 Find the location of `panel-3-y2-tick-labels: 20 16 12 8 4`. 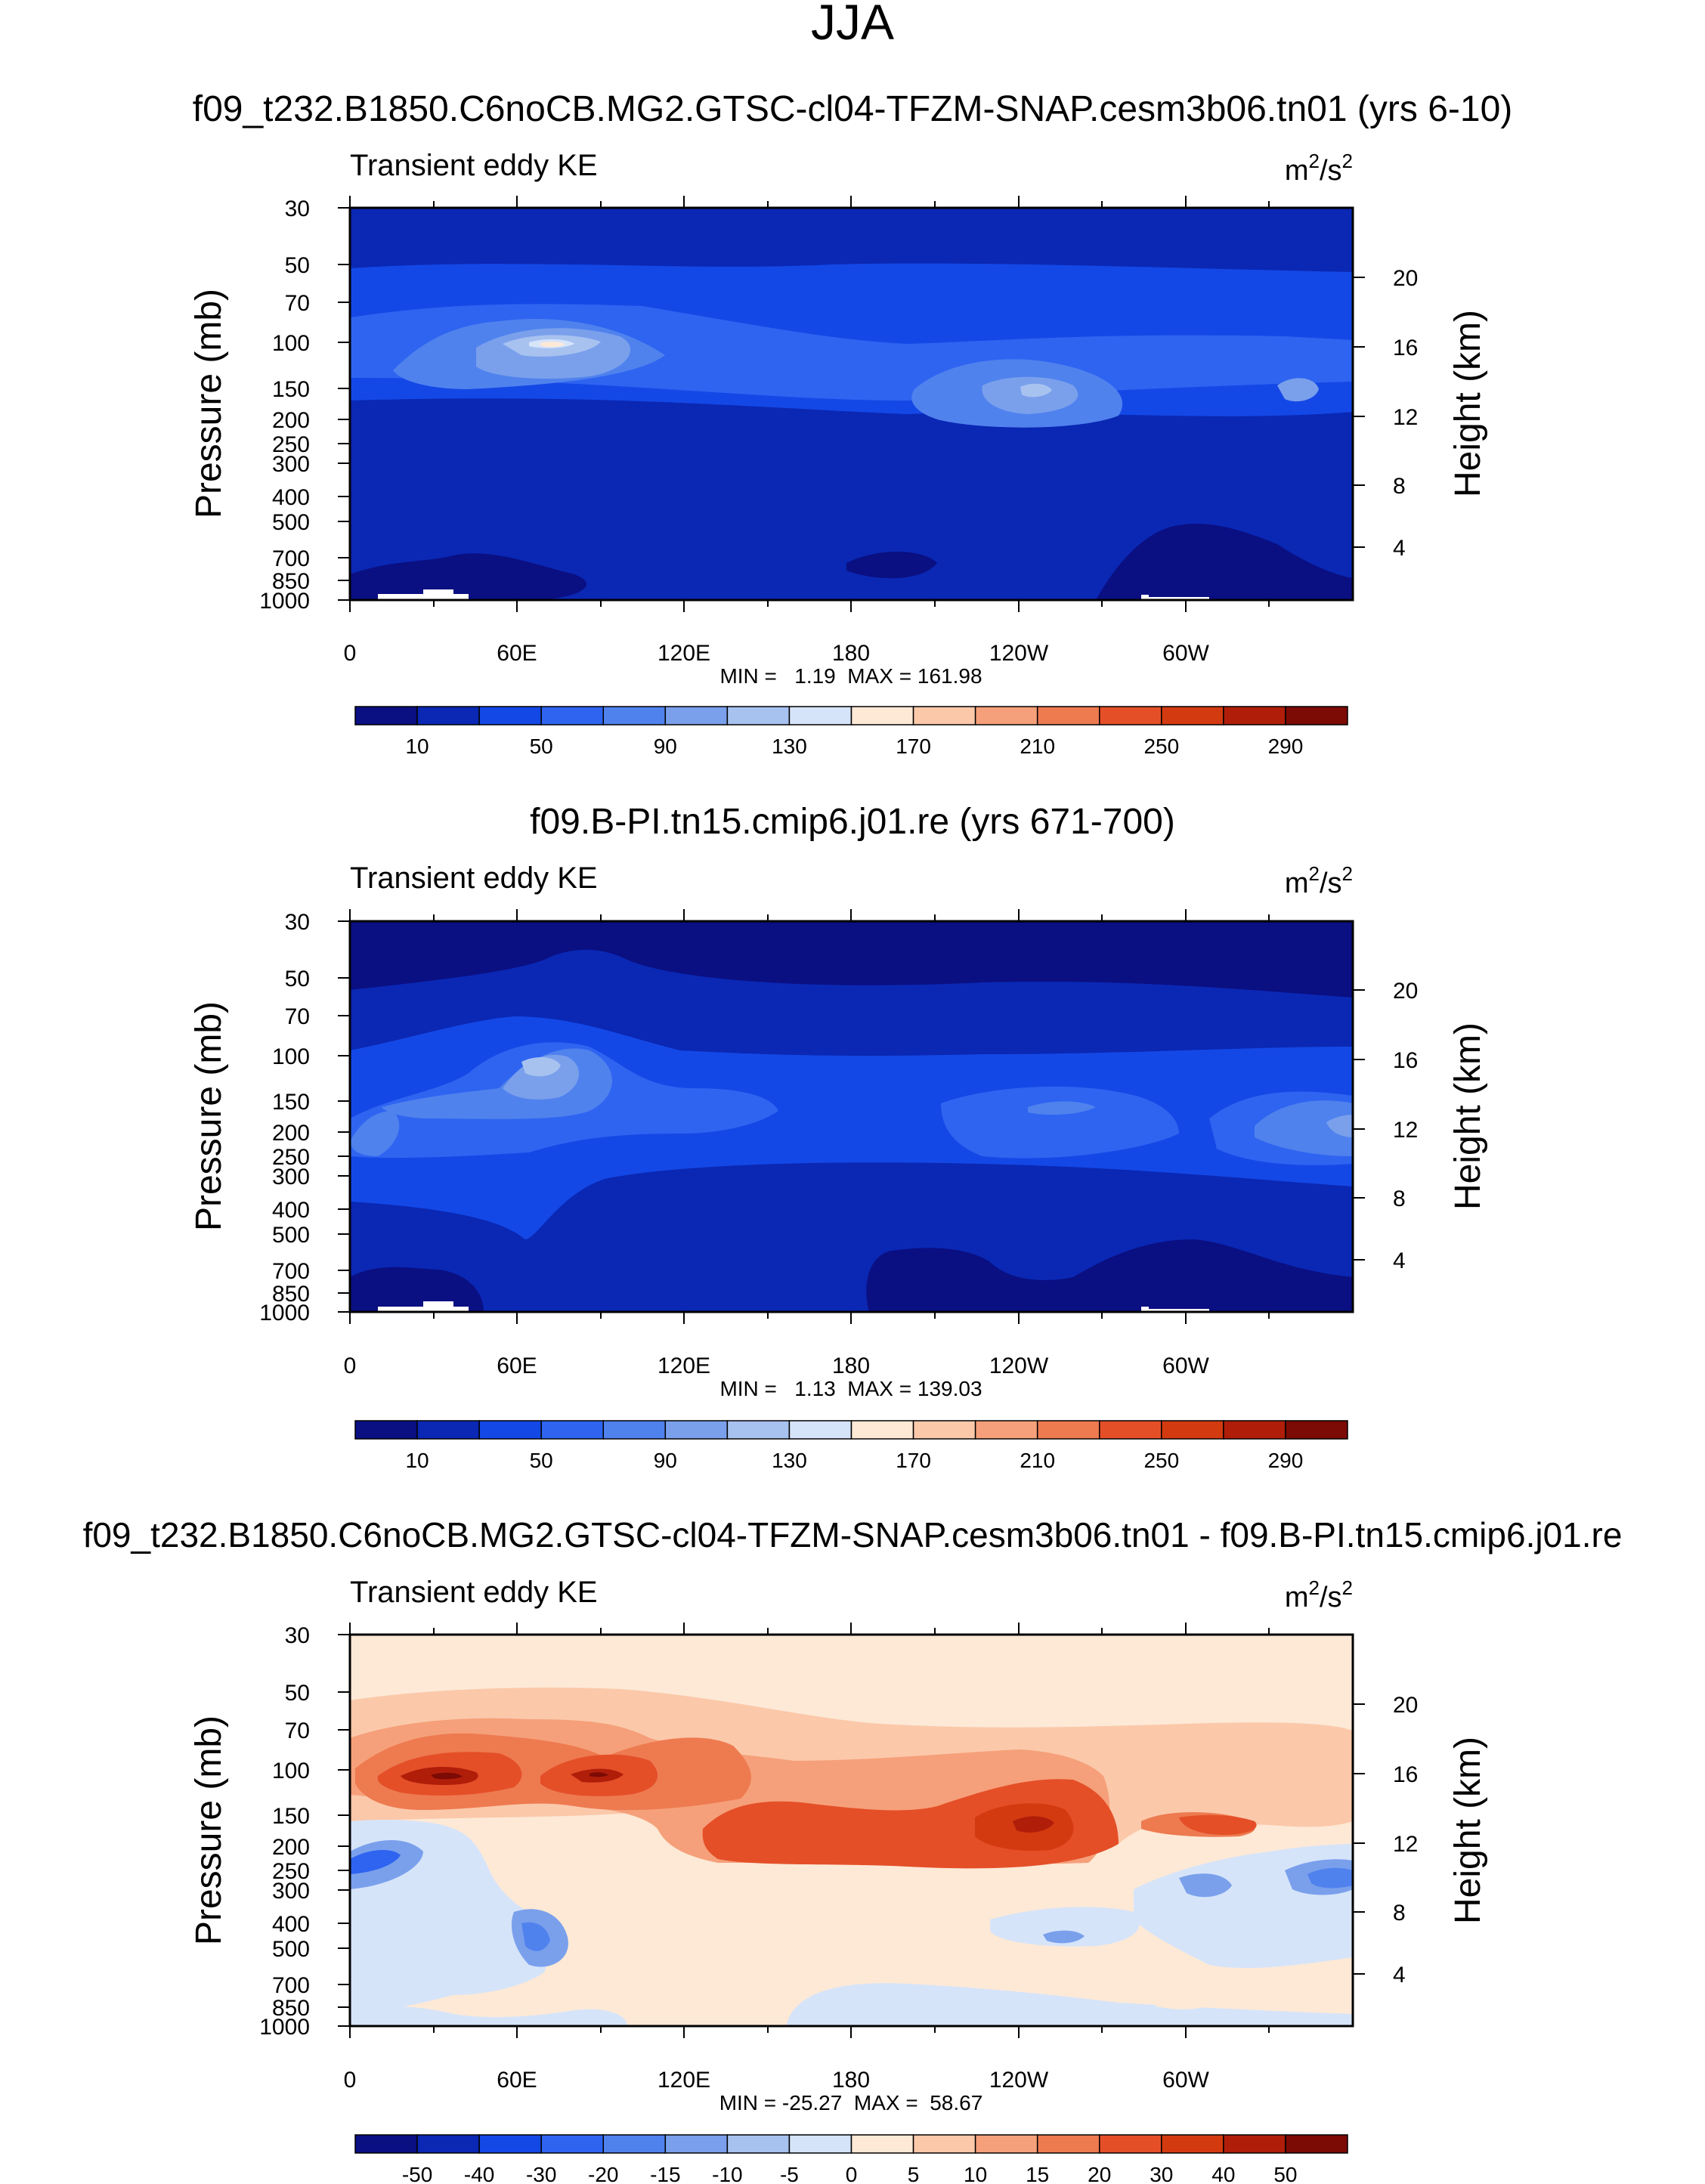

panel-3-y2-tick-labels: 20 16 12 8 4 is located at coordinates (1405, 1841).